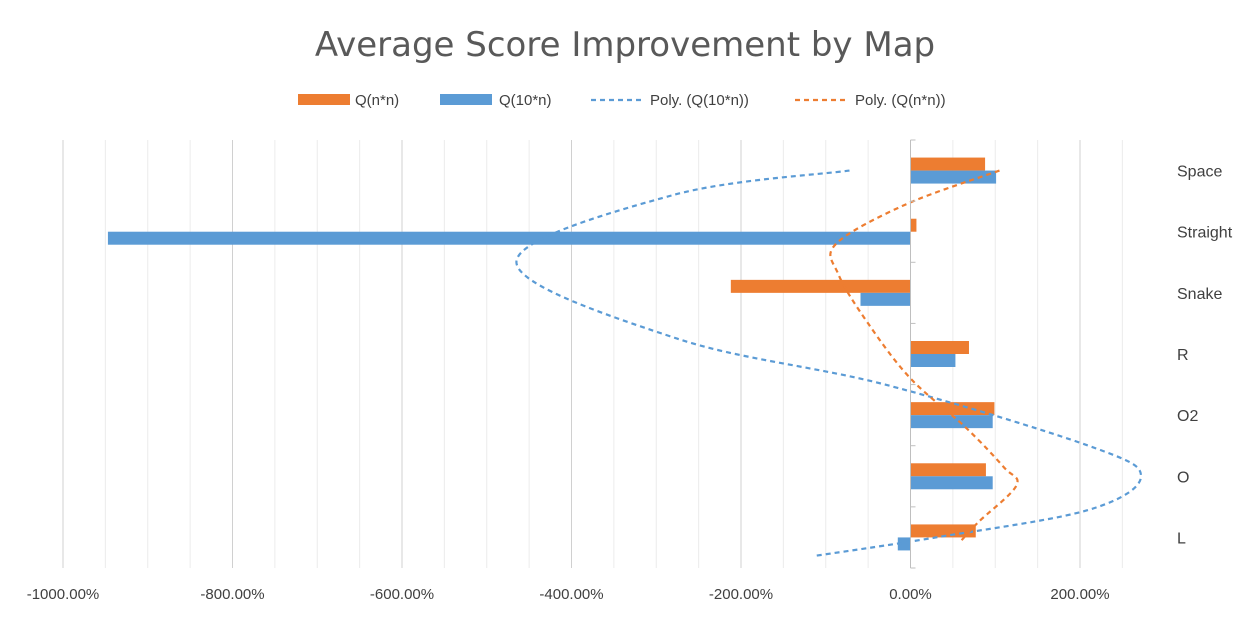  What do you see at coordinates (1183, 355) in the screenshot?
I see `category-label: R` at bounding box center [1183, 355].